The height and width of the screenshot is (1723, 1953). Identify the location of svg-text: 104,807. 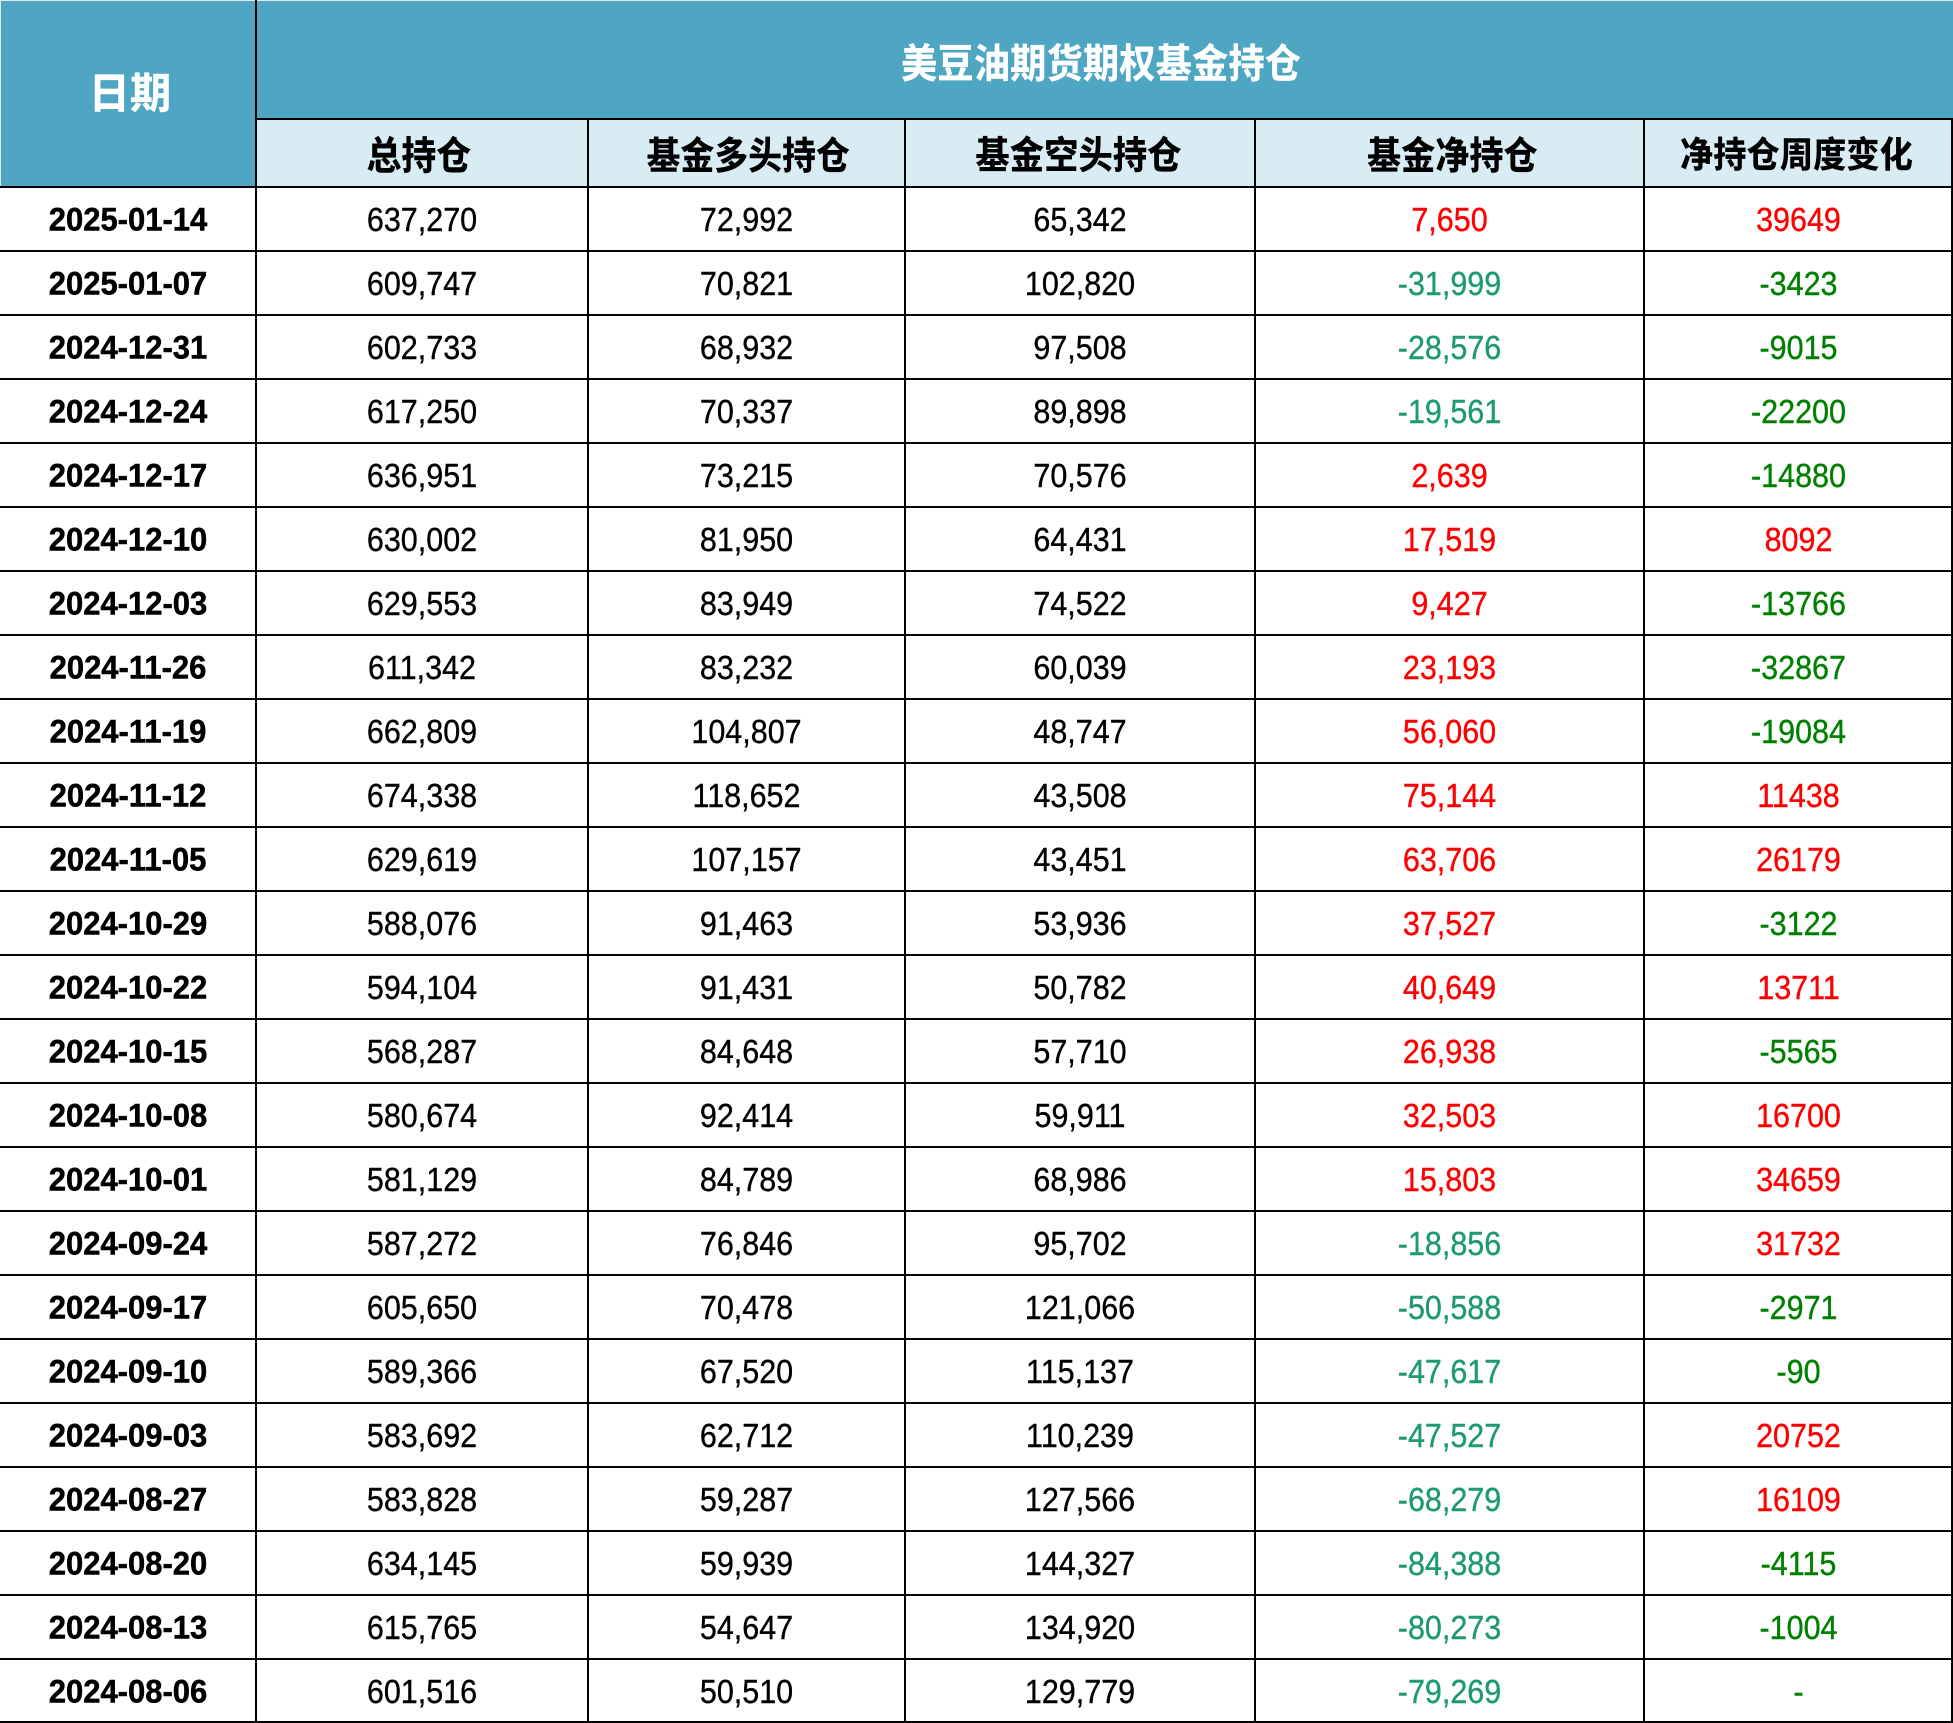
(746, 732).